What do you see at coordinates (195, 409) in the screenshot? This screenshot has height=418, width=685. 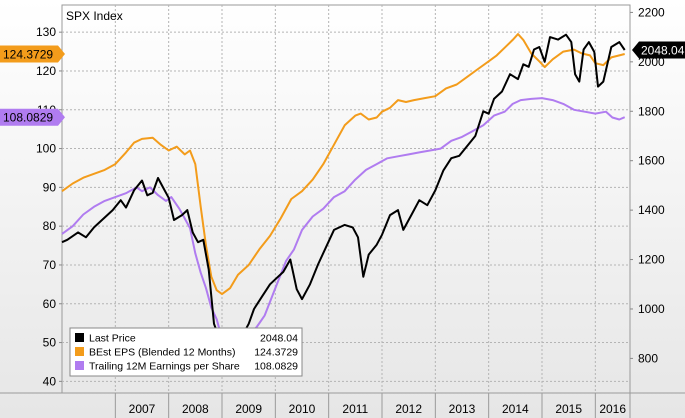 I see `x-tick-label: 2008` at bounding box center [195, 409].